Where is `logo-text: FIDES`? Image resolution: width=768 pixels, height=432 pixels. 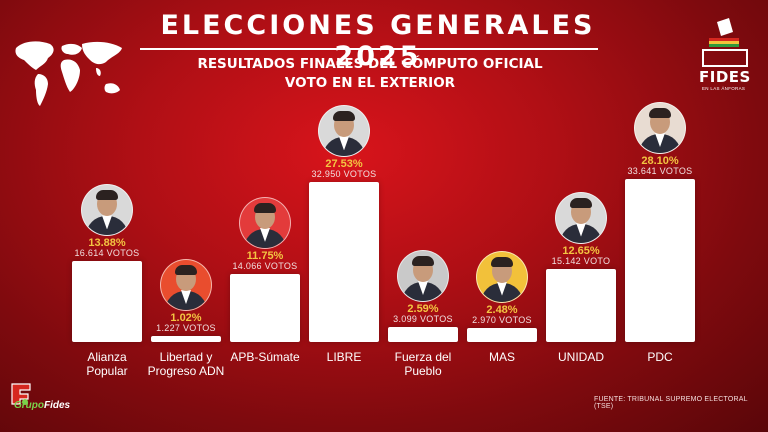 logo-text: FIDES is located at coordinates (725, 77).